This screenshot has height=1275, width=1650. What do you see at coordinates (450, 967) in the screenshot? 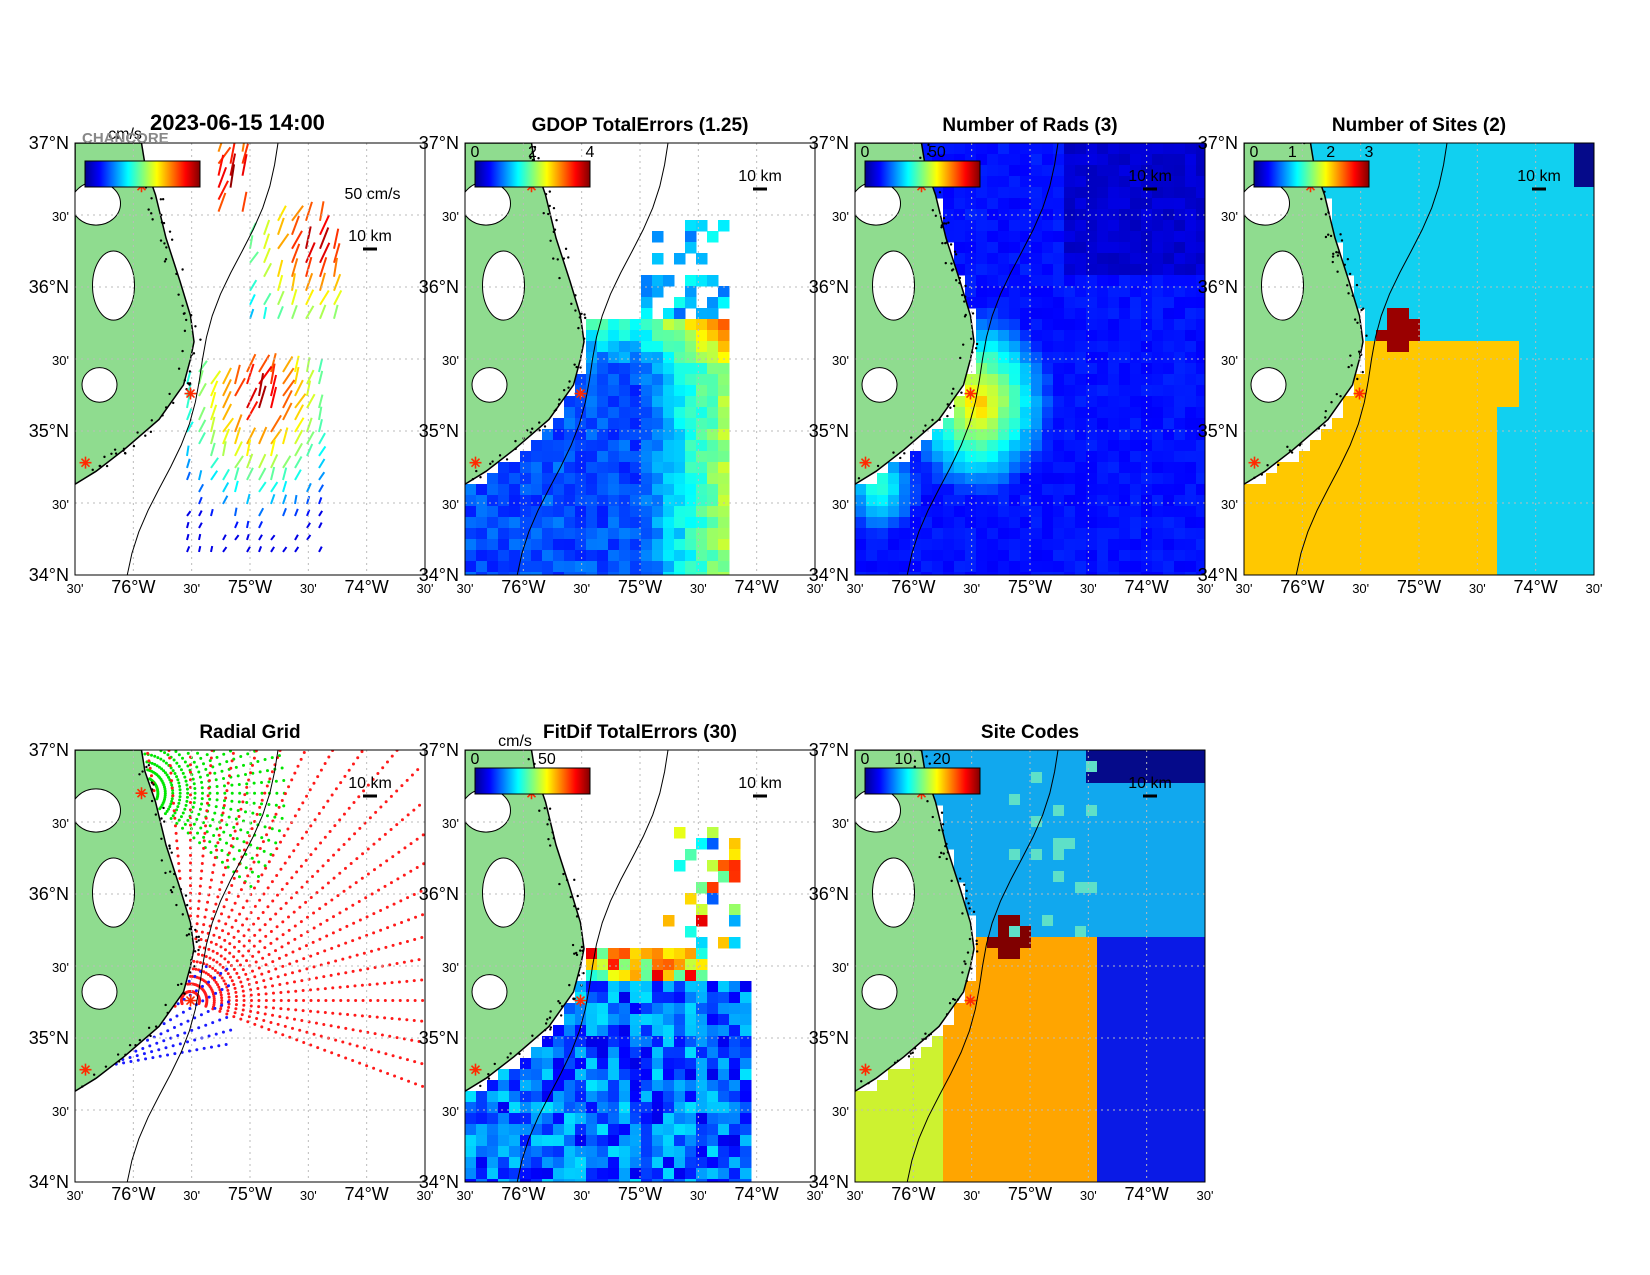
I see `lat-tick-label: 30'` at bounding box center [450, 967].